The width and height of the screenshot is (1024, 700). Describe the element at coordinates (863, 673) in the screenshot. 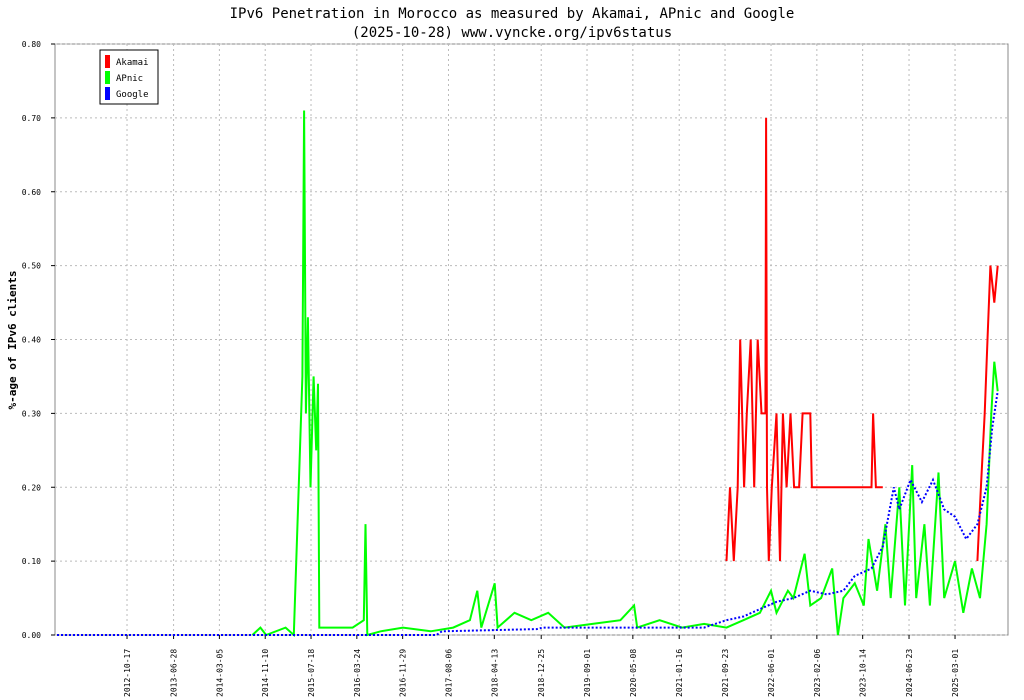

I see `x-tick-label: 2023-10-14` at that location.